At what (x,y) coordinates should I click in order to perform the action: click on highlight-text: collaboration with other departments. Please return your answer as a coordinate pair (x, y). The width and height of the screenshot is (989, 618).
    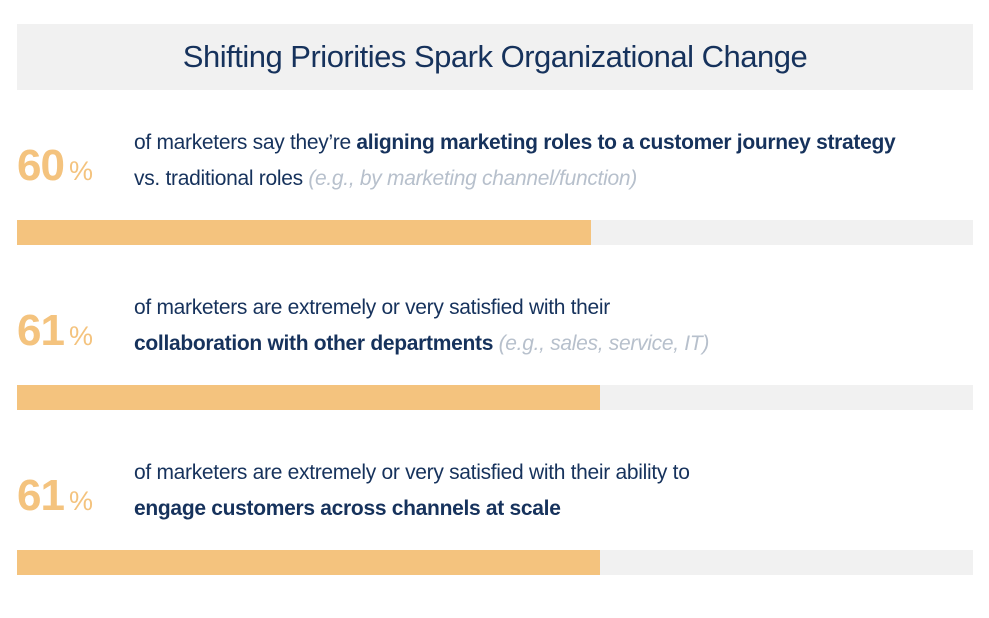
    Looking at the image, I should click on (314, 343).